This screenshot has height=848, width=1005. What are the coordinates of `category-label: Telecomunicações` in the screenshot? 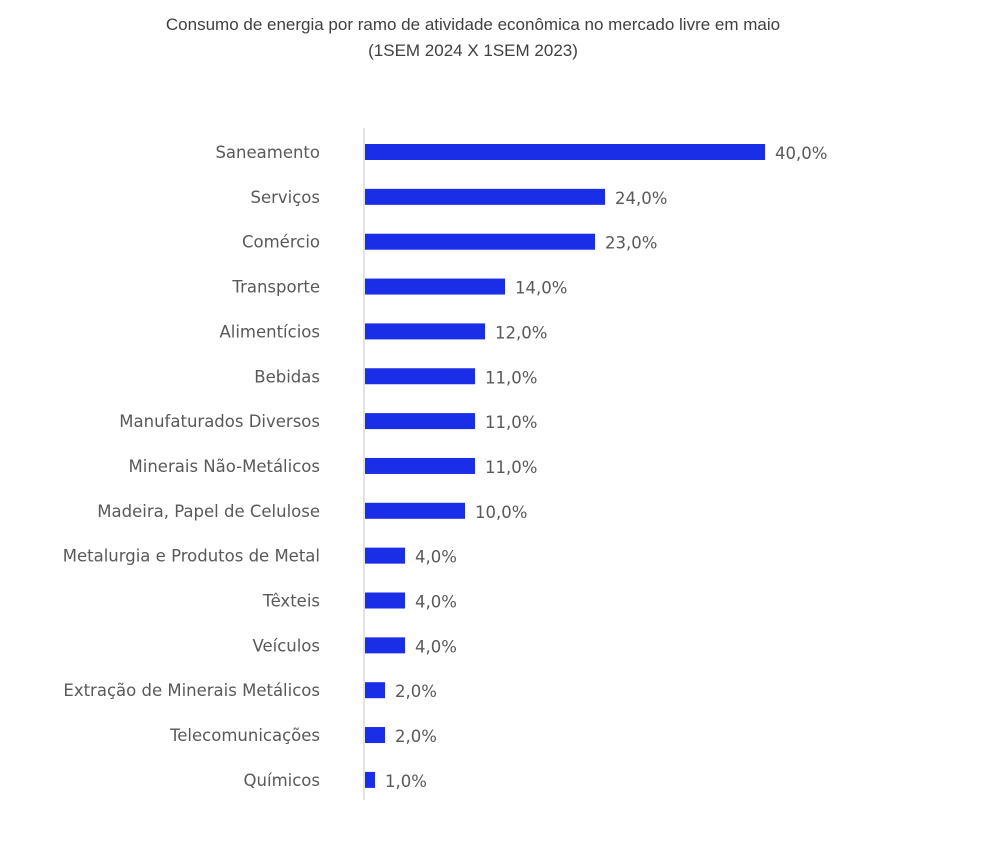 It's located at (244, 735).